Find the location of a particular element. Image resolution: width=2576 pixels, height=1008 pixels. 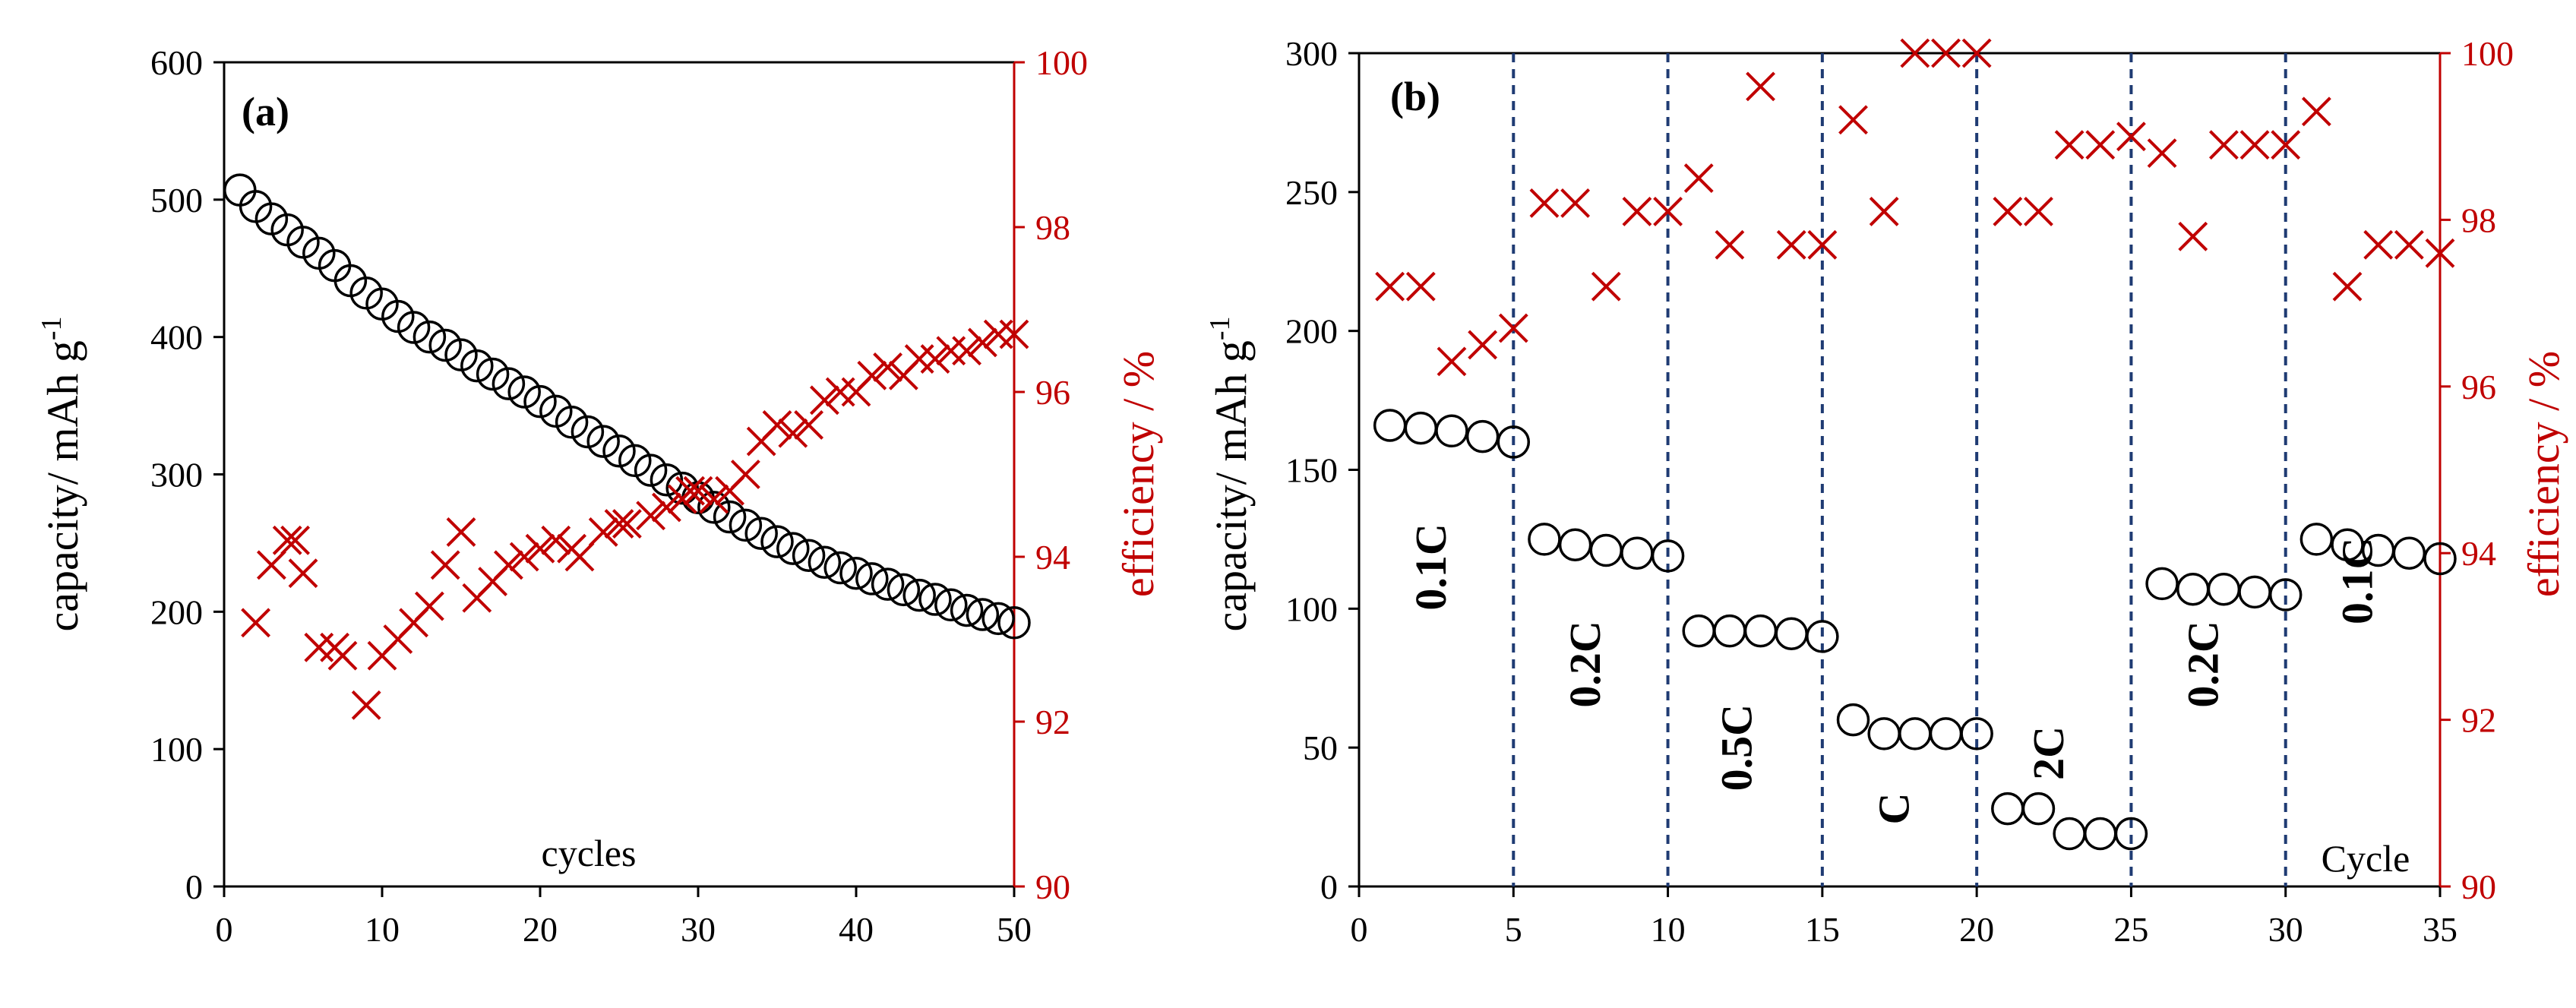

y2-tick-label-a: 92 is located at coordinates (1052, 722).